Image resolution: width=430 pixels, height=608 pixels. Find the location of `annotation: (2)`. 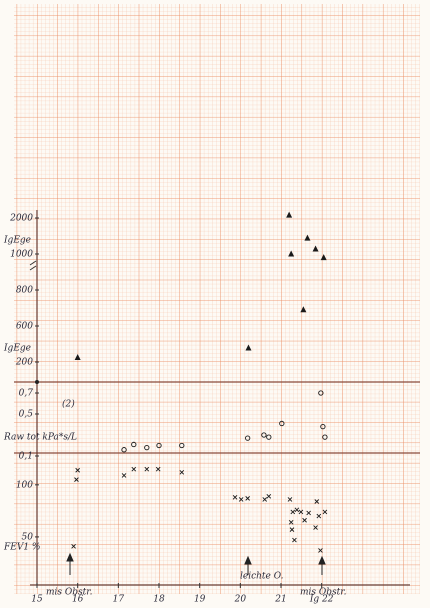

annotation: (2) is located at coordinates (68, 404).